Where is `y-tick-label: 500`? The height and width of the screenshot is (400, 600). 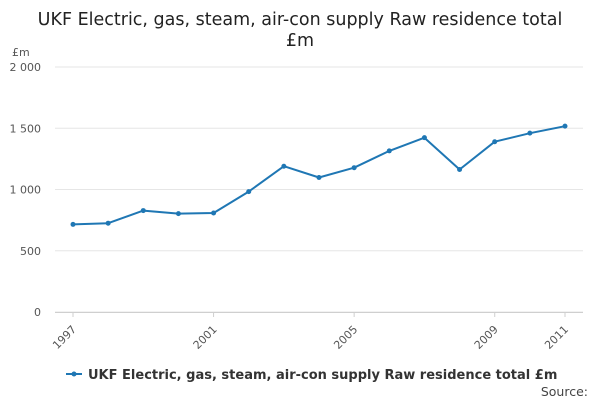 y-tick-label: 500 is located at coordinates (30, 251).